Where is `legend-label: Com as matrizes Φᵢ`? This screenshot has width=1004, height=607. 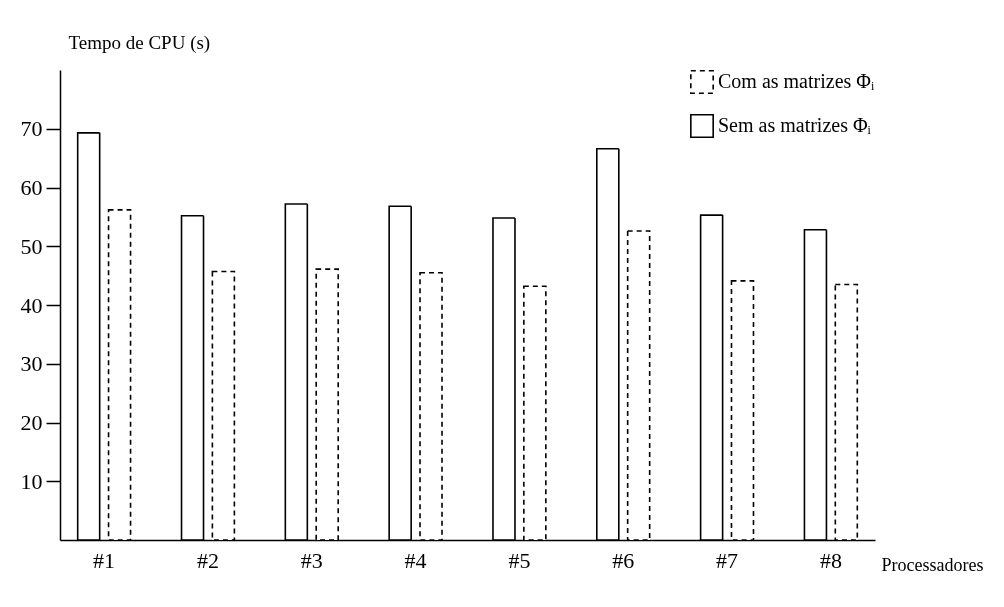
legend-label: Com as matrizes Φᵢ is located at coordinates (796, 81).